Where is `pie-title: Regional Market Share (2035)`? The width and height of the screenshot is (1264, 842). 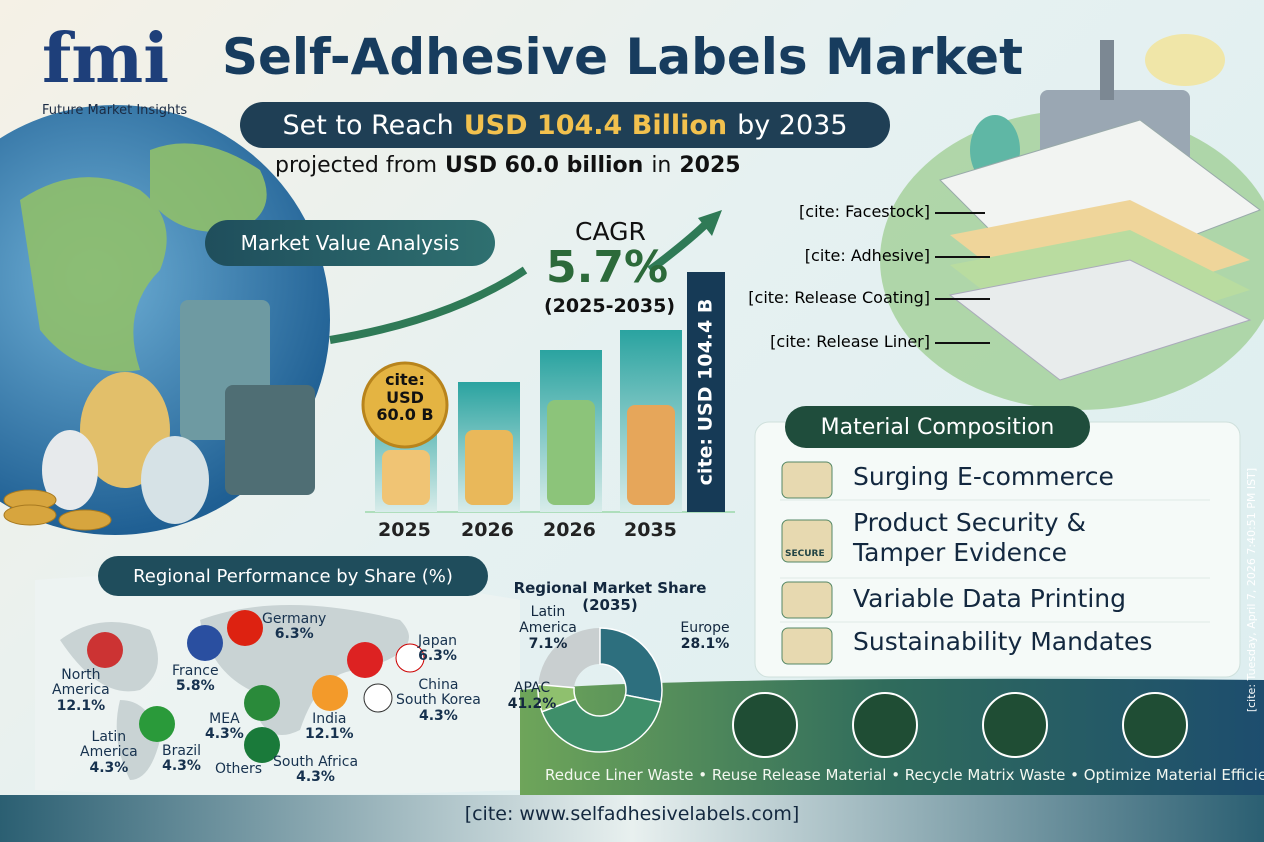 pie-title: Regional Market Share (2035) is located at coordinates (610, 596).